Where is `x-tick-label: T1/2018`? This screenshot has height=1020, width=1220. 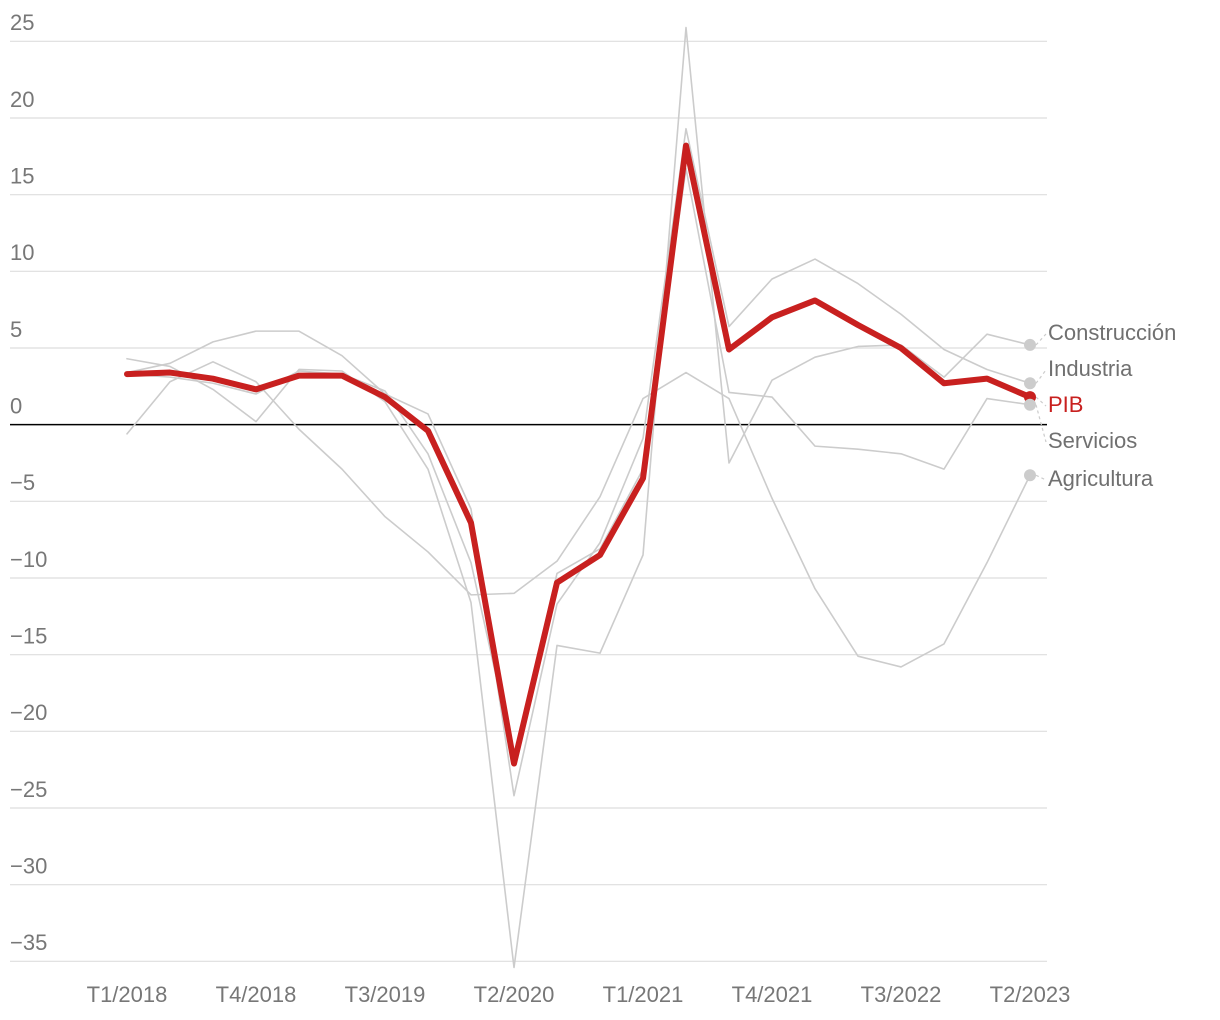
x-tick-label: T1/2018 is located at coordinates (127, 994).